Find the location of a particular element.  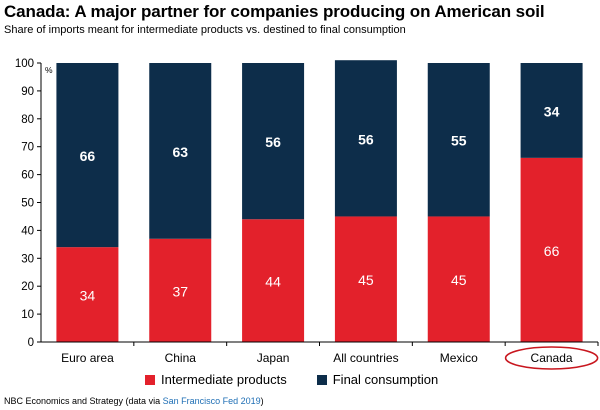

legend-item-intermediate: Intermediate products is located at coordinates (216, 379).